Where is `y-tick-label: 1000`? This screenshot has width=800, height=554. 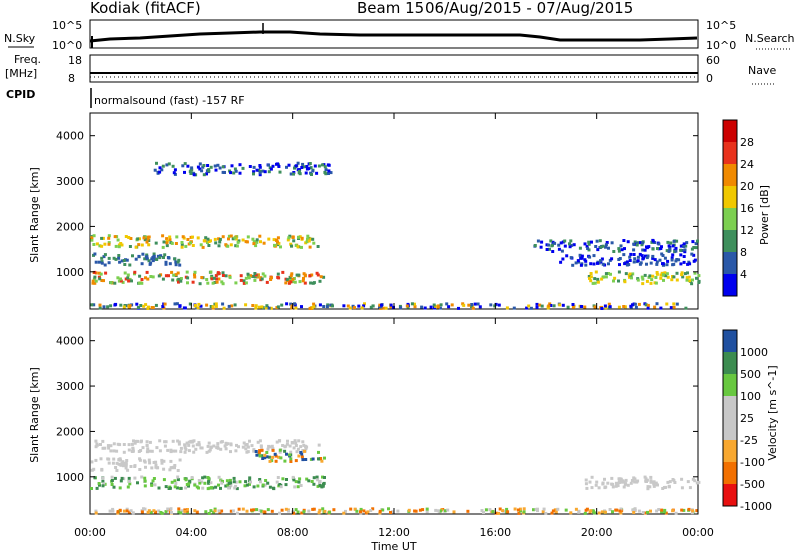 y-tick-label: 1000 is located at coordinates (70, 477).